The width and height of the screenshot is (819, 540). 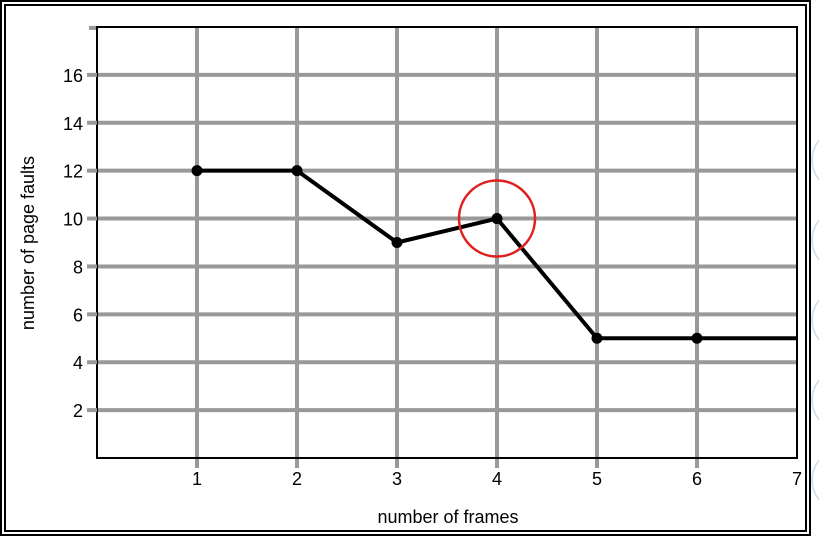 What do you see at coordinates (447, 517) in the screenshot?
I see `x-axis-label: number of frames` at bounding box center [447, 517].